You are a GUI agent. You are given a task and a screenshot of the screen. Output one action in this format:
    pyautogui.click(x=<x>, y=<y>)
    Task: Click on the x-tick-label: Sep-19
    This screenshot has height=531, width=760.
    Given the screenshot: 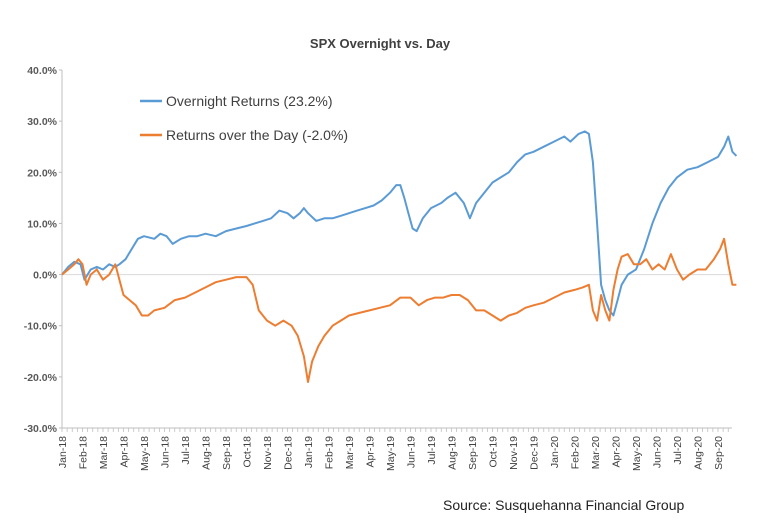 What is the action you would take?
    pyautogui.click(x=473, y=453)
    